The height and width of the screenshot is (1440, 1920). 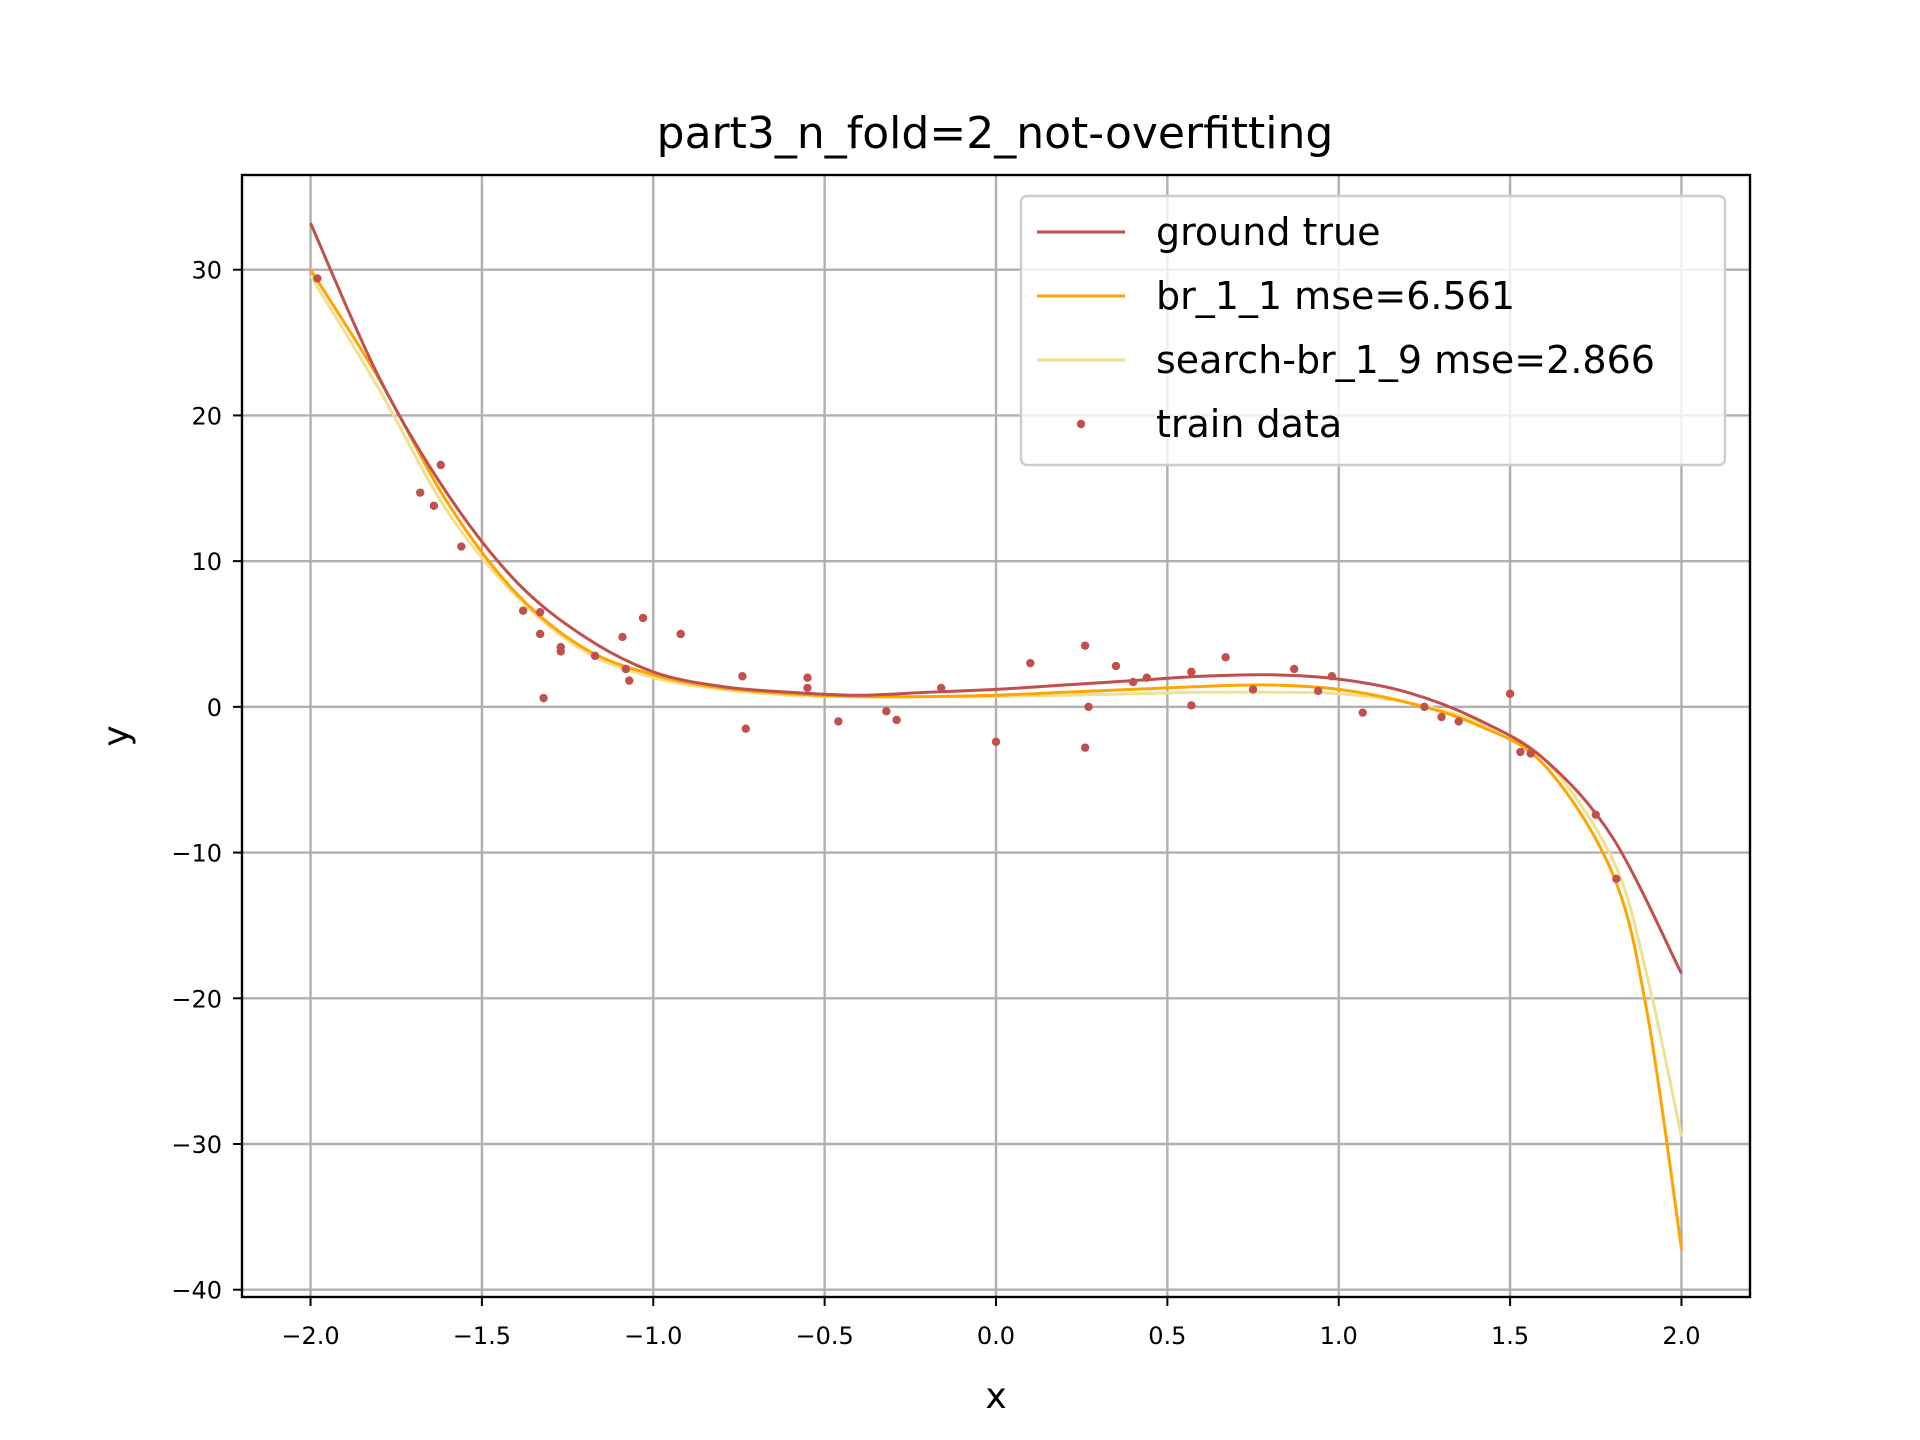 I want to click on legend-box, so click(x=1373, y=330).